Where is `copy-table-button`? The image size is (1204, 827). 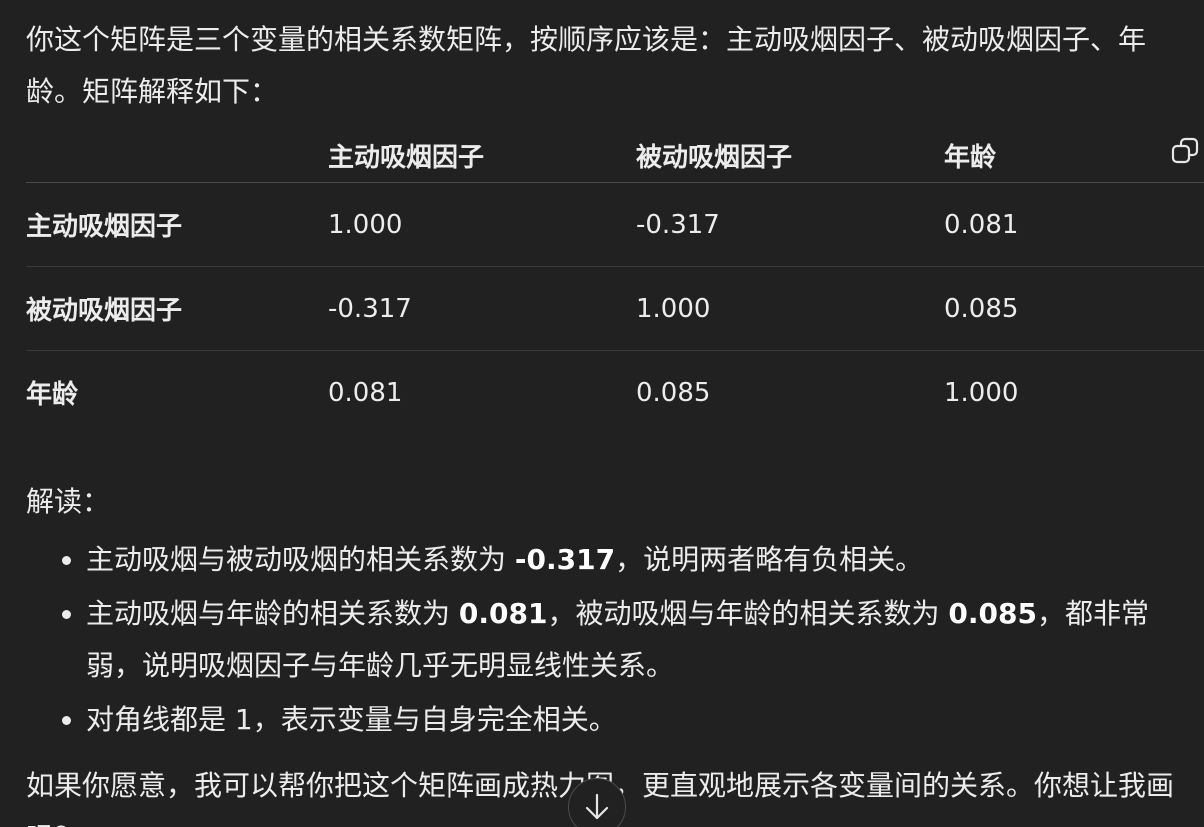
copy-table-button is located at coordinates (1185, 151).